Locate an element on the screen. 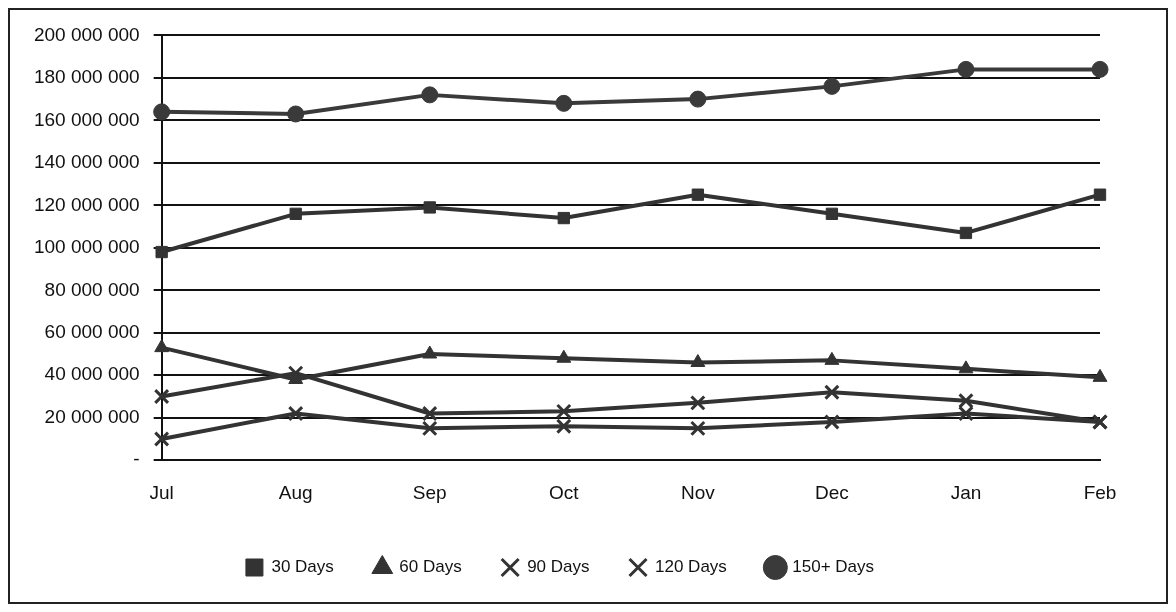  legend-label: 90 Days is located at coordinates (558, 567).